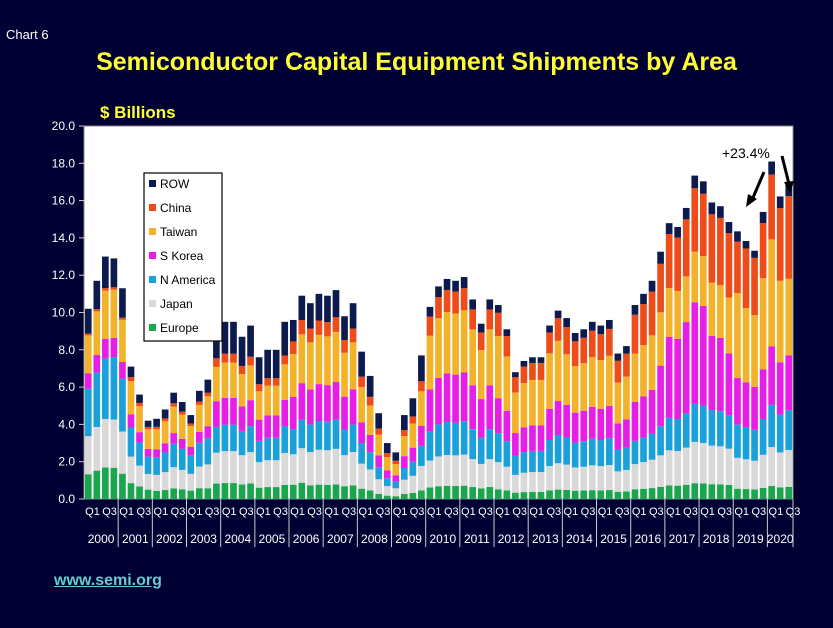 Image resolution: width=833 pixels, height=628 pixels. Describe the element at coordinates (108, 580) in the screenshot. I see `website-link: www.semi.org` at that location.